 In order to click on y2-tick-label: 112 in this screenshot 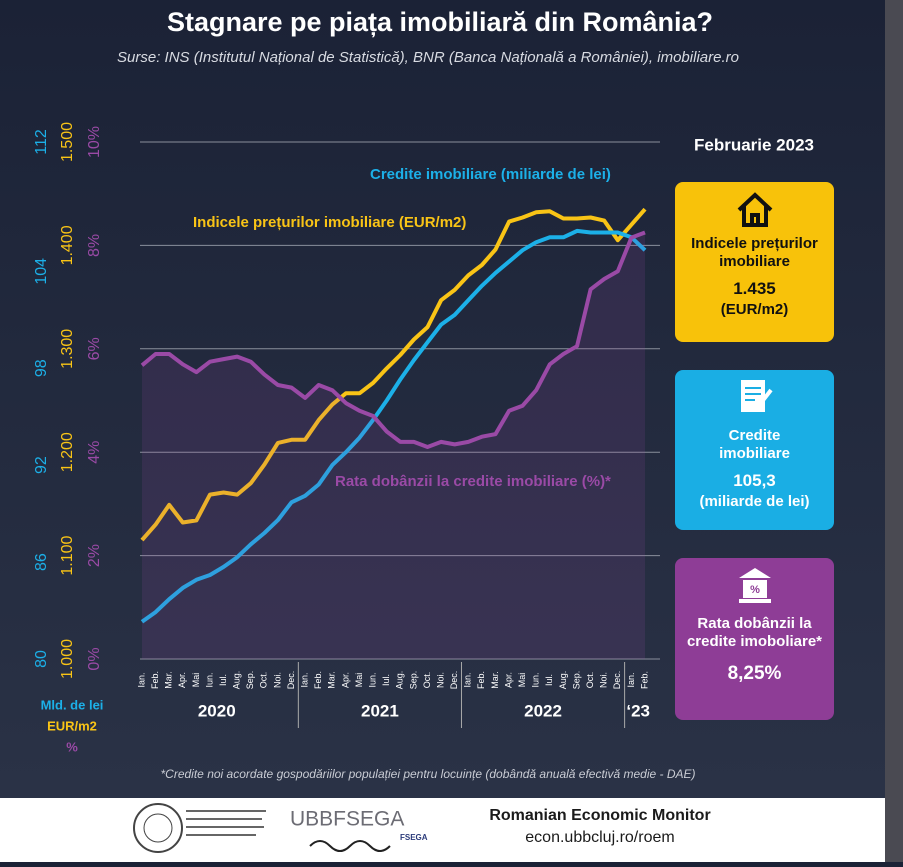, I will do `click(41, 142)`.